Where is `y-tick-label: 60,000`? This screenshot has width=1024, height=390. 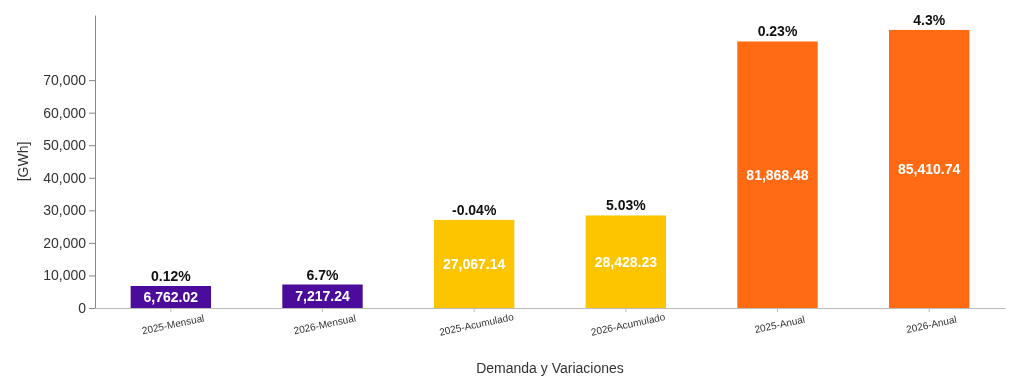
y-tick-label: 60,000 is located at coordinates (65, 112).